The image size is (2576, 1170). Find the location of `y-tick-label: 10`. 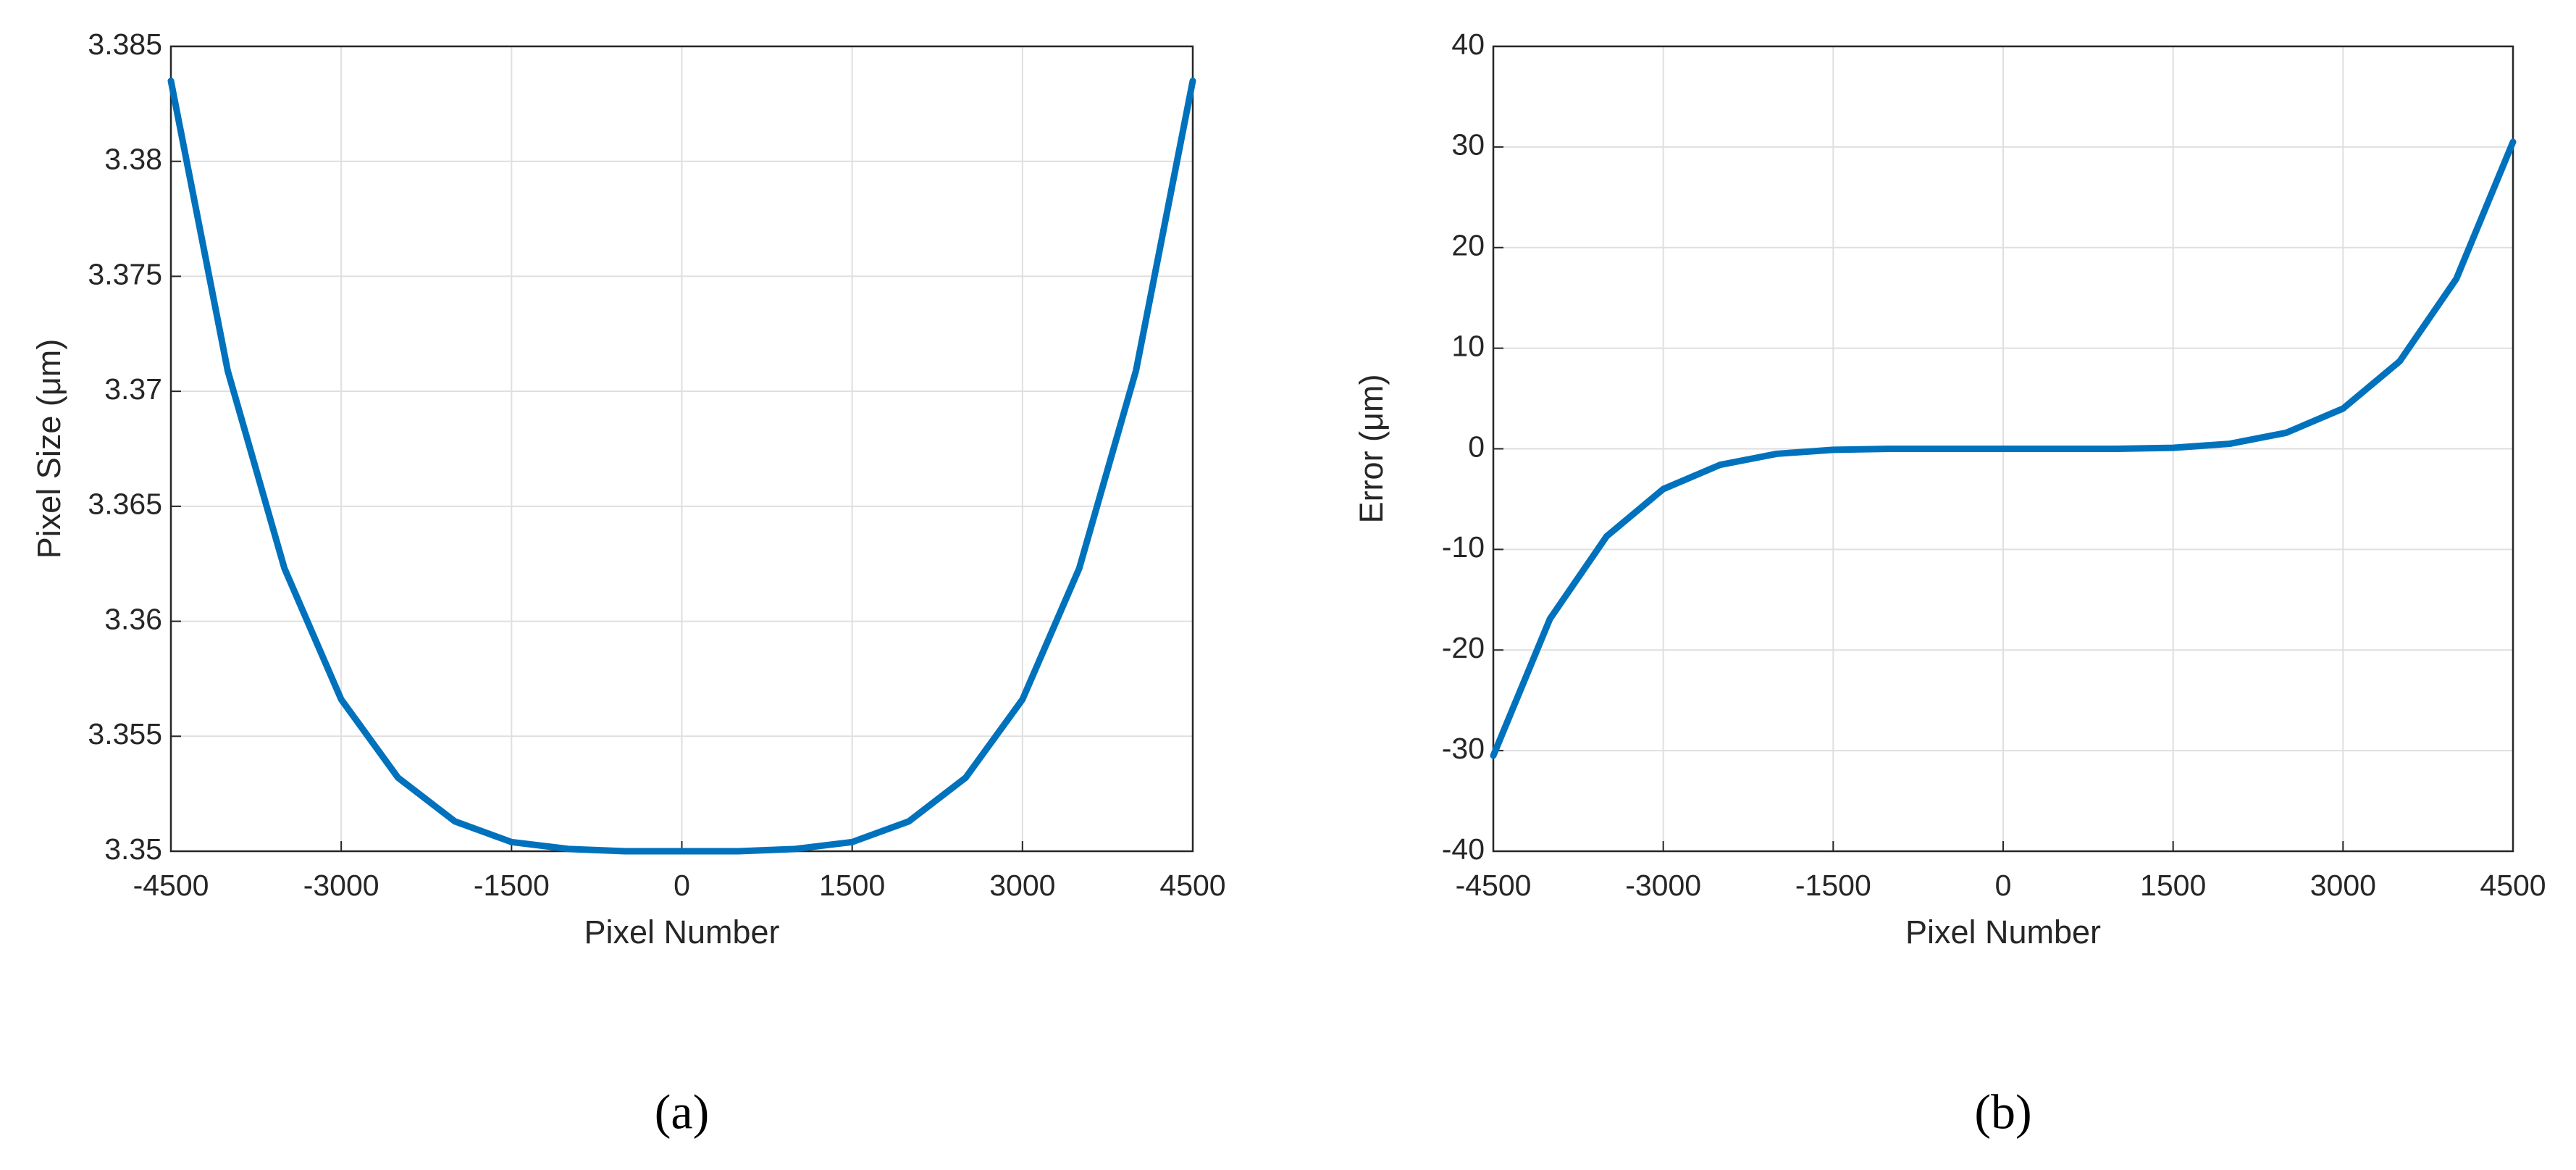

y-tick-label: 10 is located at coordinates (1468, 345).